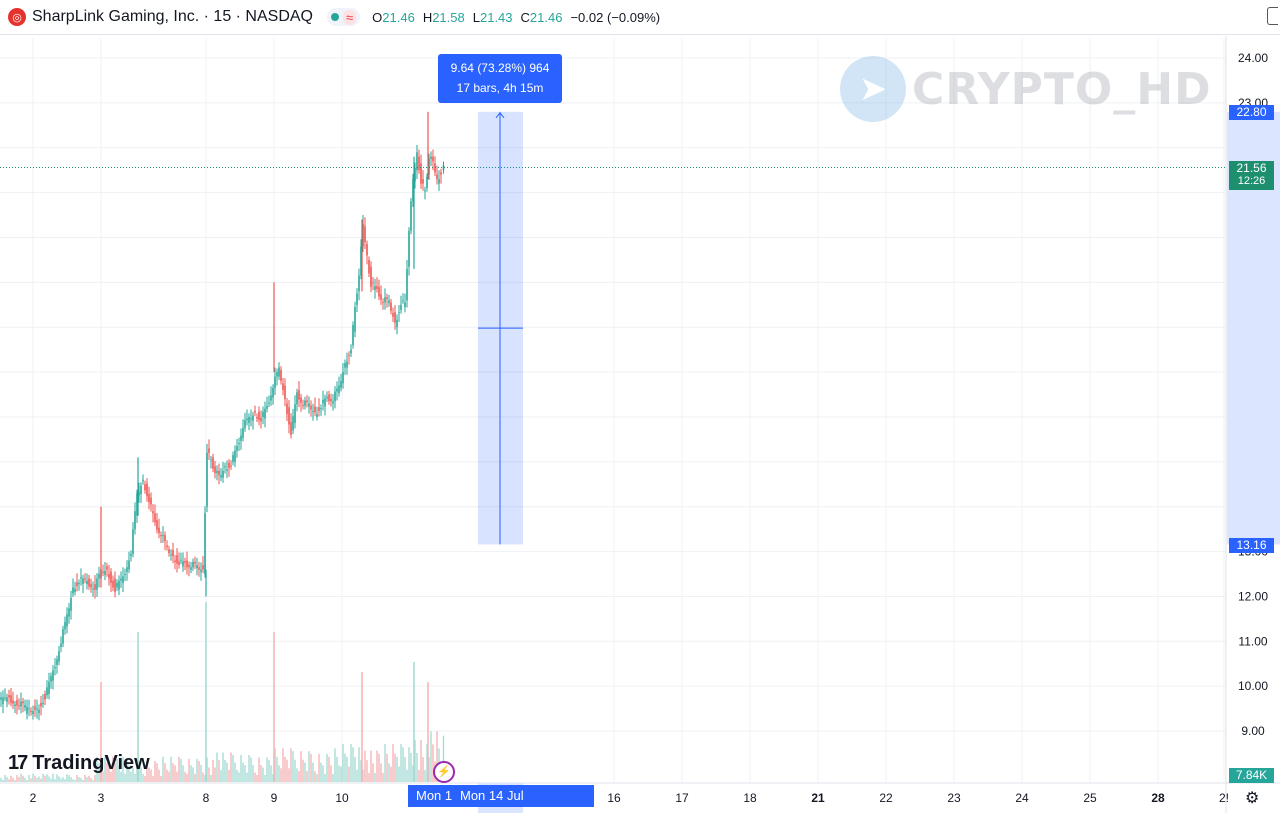 This screenshot has height=829, width=1280. I want to click on gear-icon: ⚙, so click(1252, 798).